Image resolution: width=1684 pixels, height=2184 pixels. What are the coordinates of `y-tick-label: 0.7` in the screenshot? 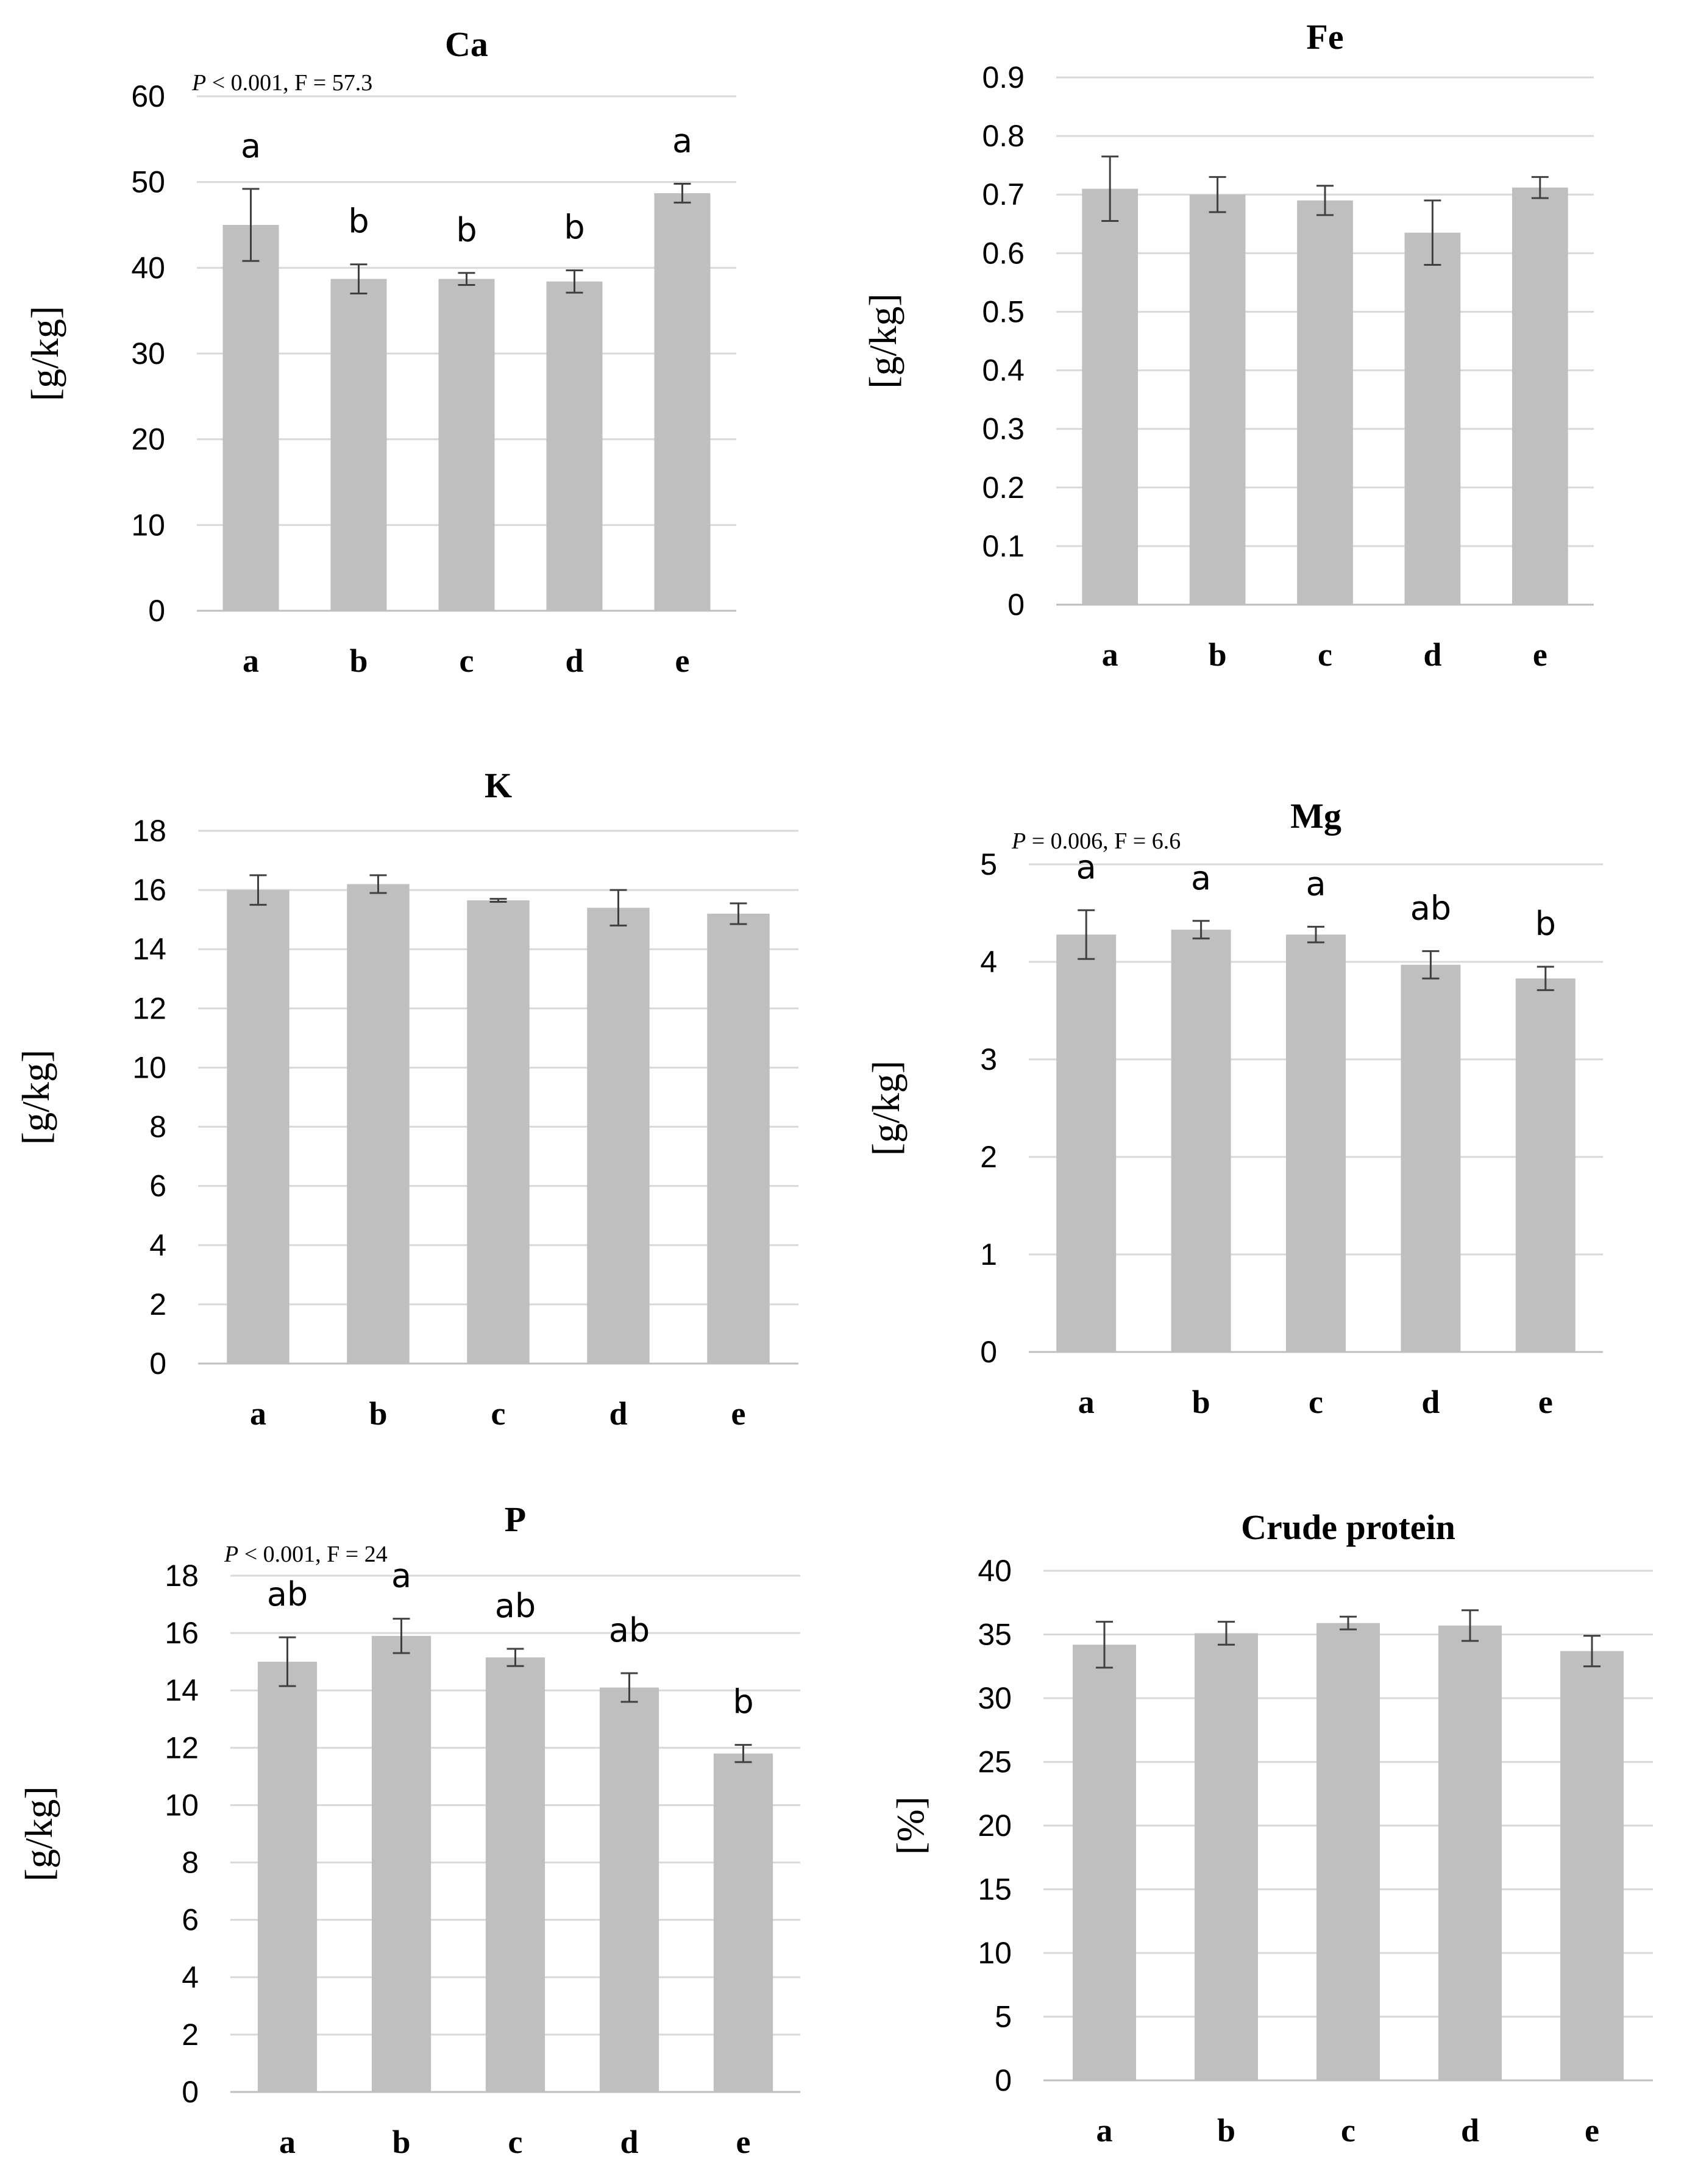 It's located at (1004, 194).